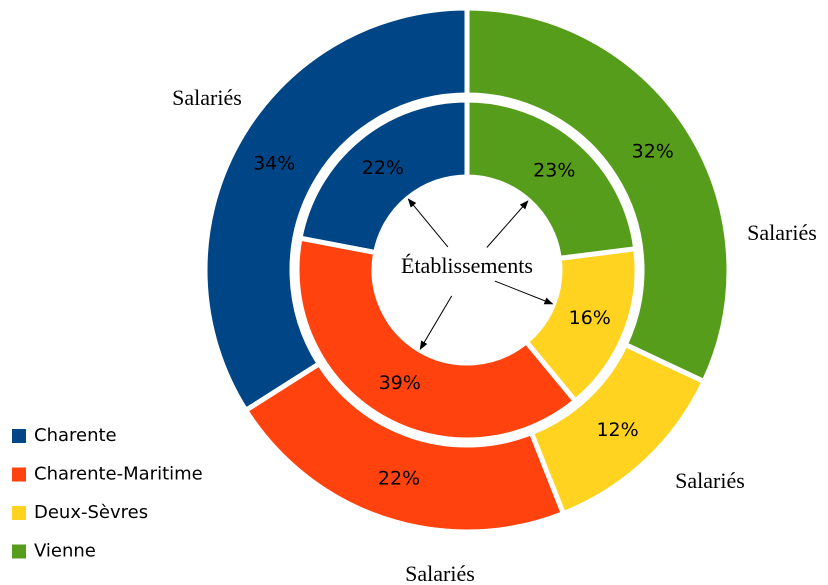 Image resolution: width=828 pixels, height=585 pixels. I want to click on legend-label: Deux-Sèvres, so click(91, 512).